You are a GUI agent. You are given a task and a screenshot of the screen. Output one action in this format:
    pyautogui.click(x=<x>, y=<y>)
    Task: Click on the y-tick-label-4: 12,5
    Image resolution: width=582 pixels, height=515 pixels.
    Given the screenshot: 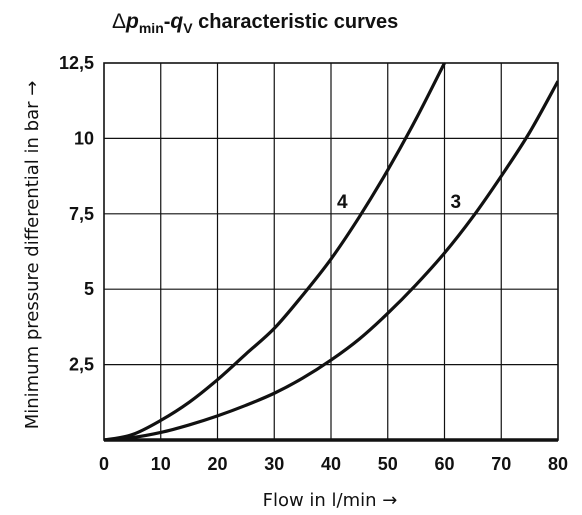 What is the action you would take?
    pyautogui.click(x=76, y=63)
    